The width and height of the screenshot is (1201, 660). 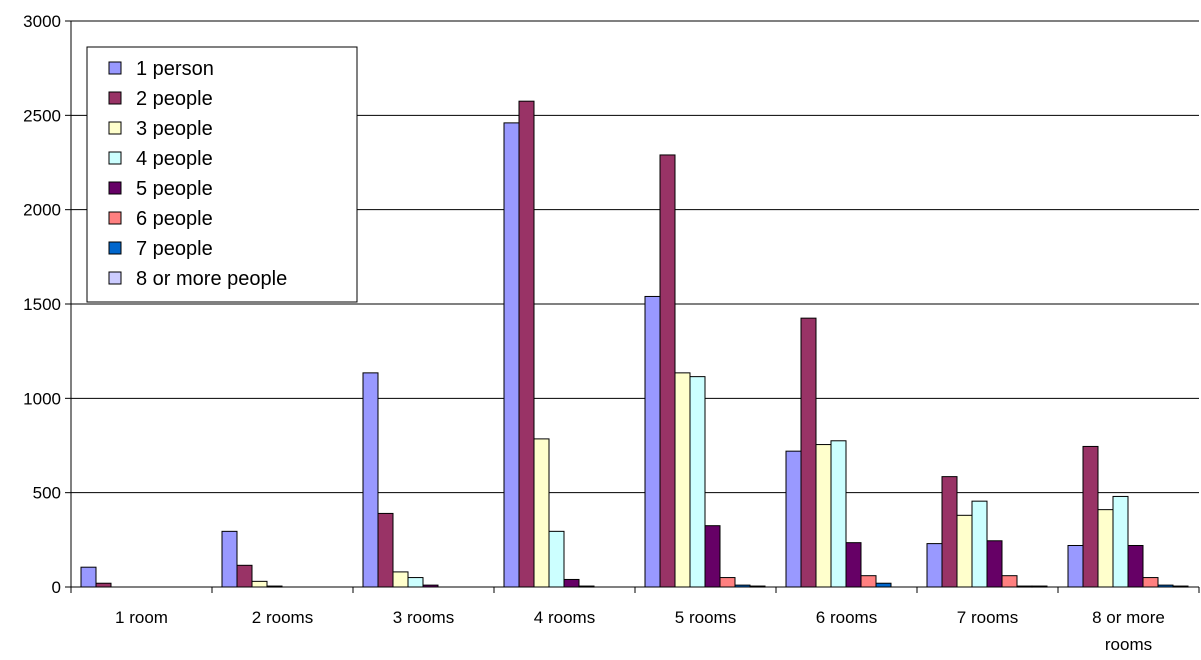 What do you see at coordinates (56, 587) in the screenshot?
I see `y-tick-label: 0` at bounding box center [56, 587].